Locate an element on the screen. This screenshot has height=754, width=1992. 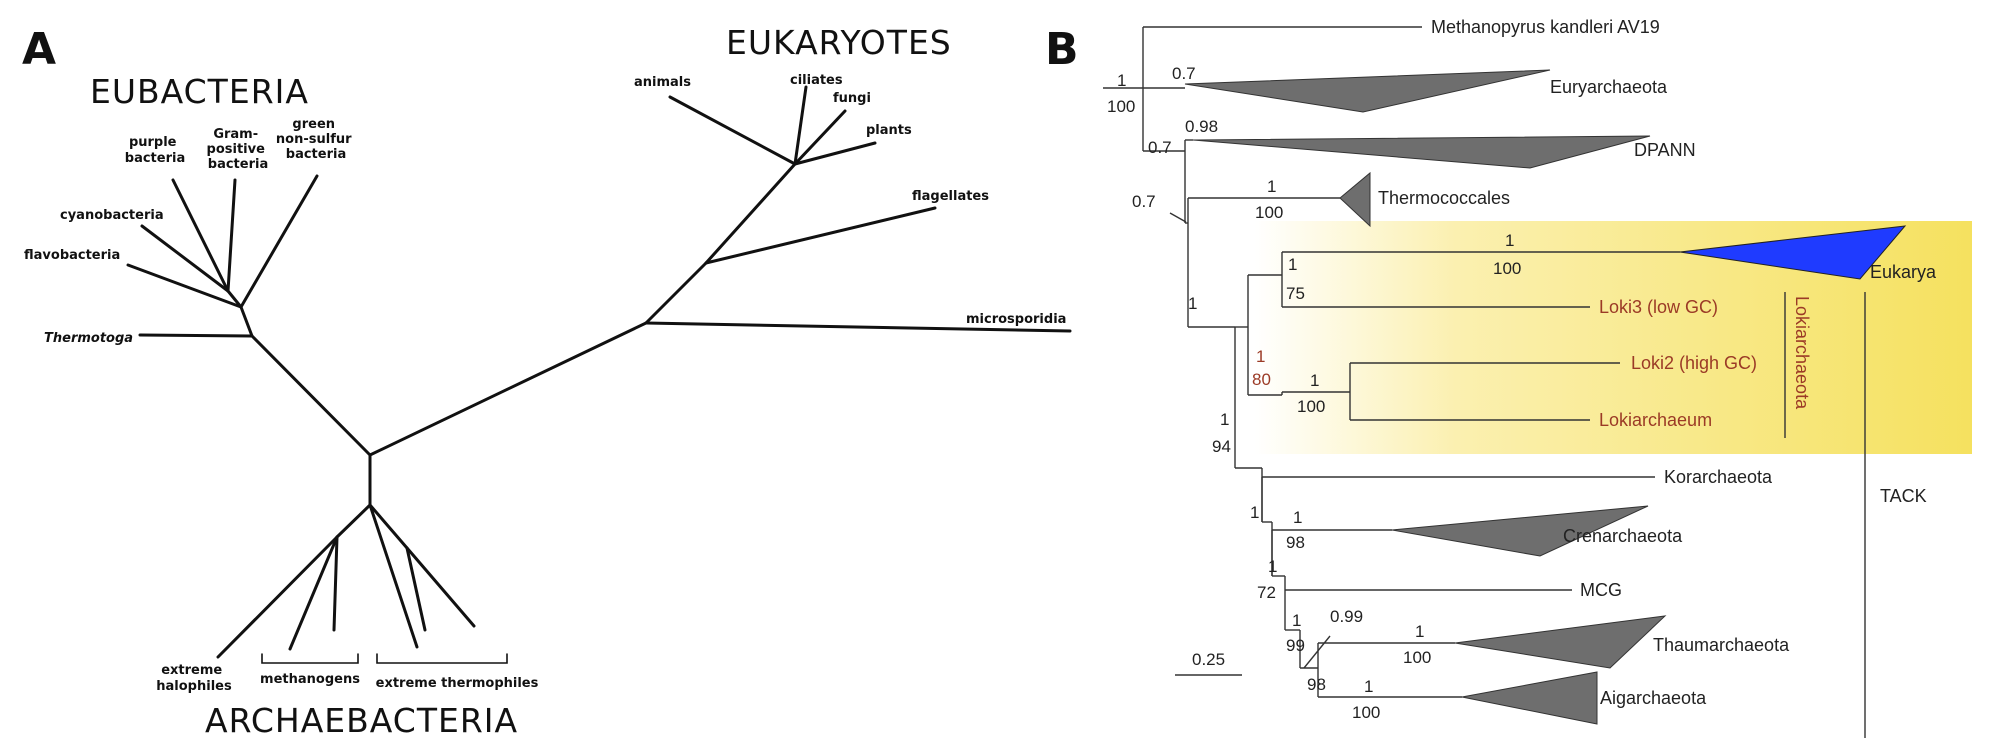
support-cren-bs: 98 is located at coordinates (1295, 542).